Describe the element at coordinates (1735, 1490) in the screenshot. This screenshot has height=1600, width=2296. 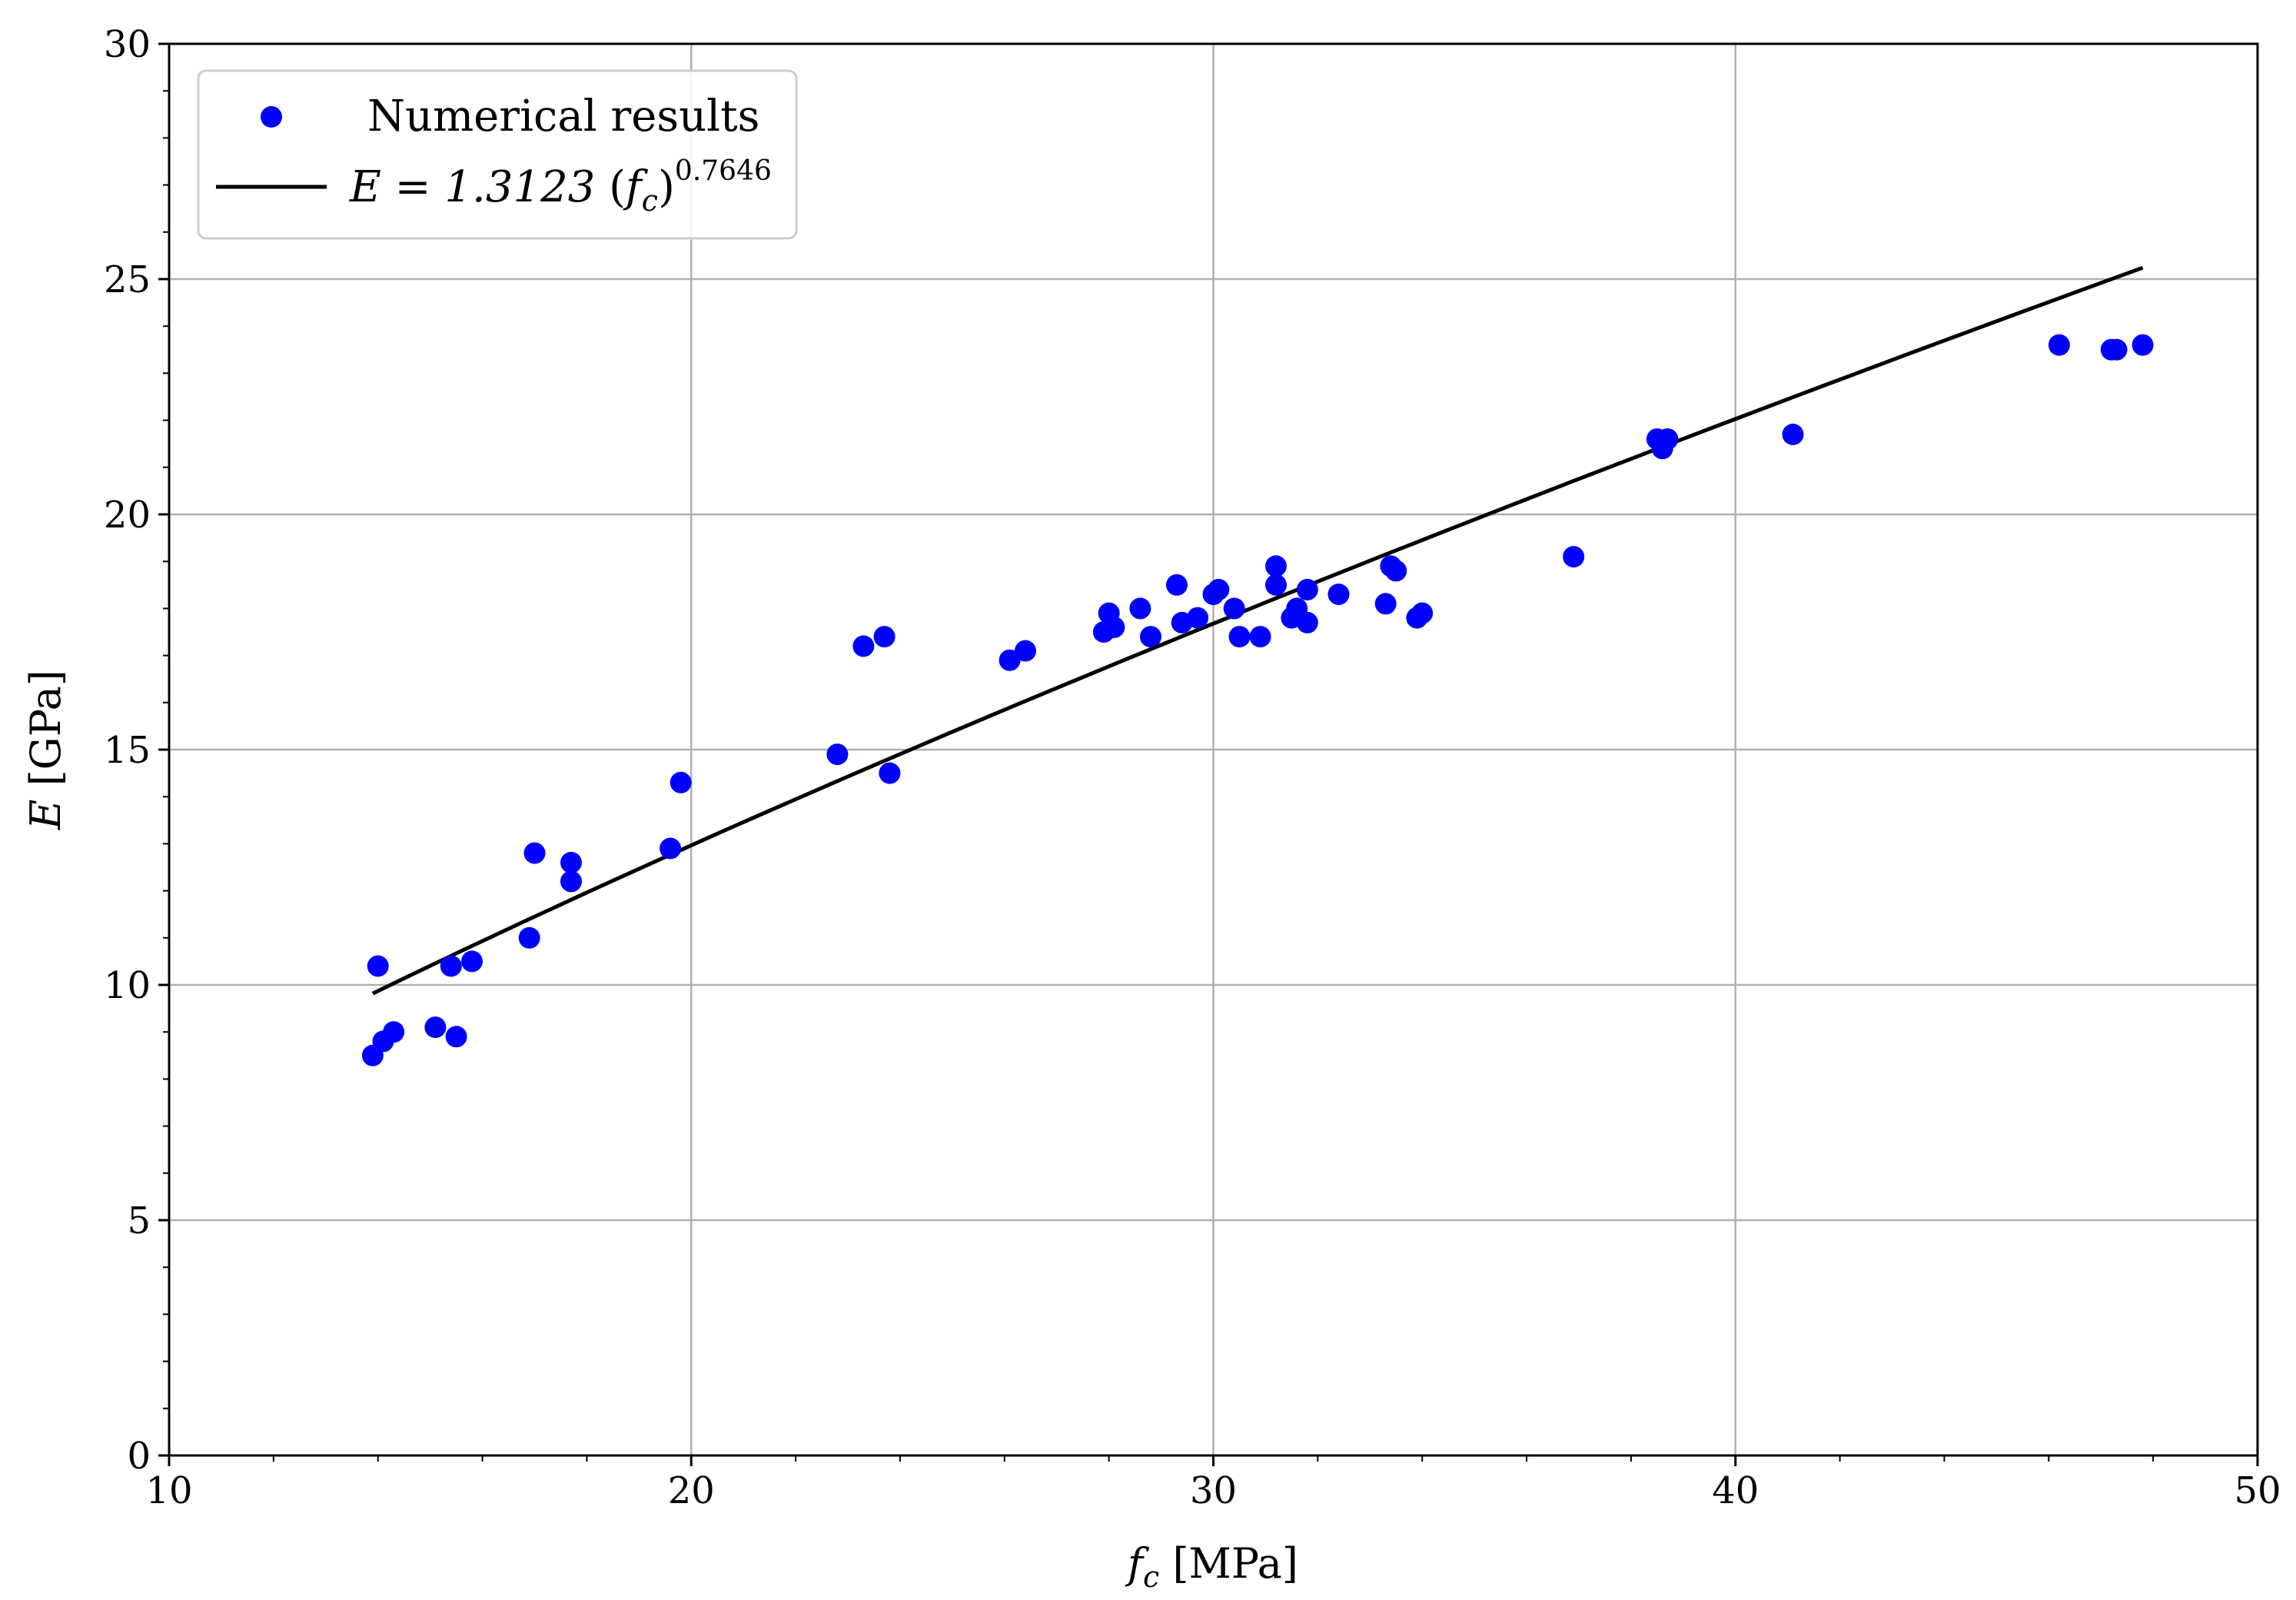
I see `x-tick-label: 40` at that location.